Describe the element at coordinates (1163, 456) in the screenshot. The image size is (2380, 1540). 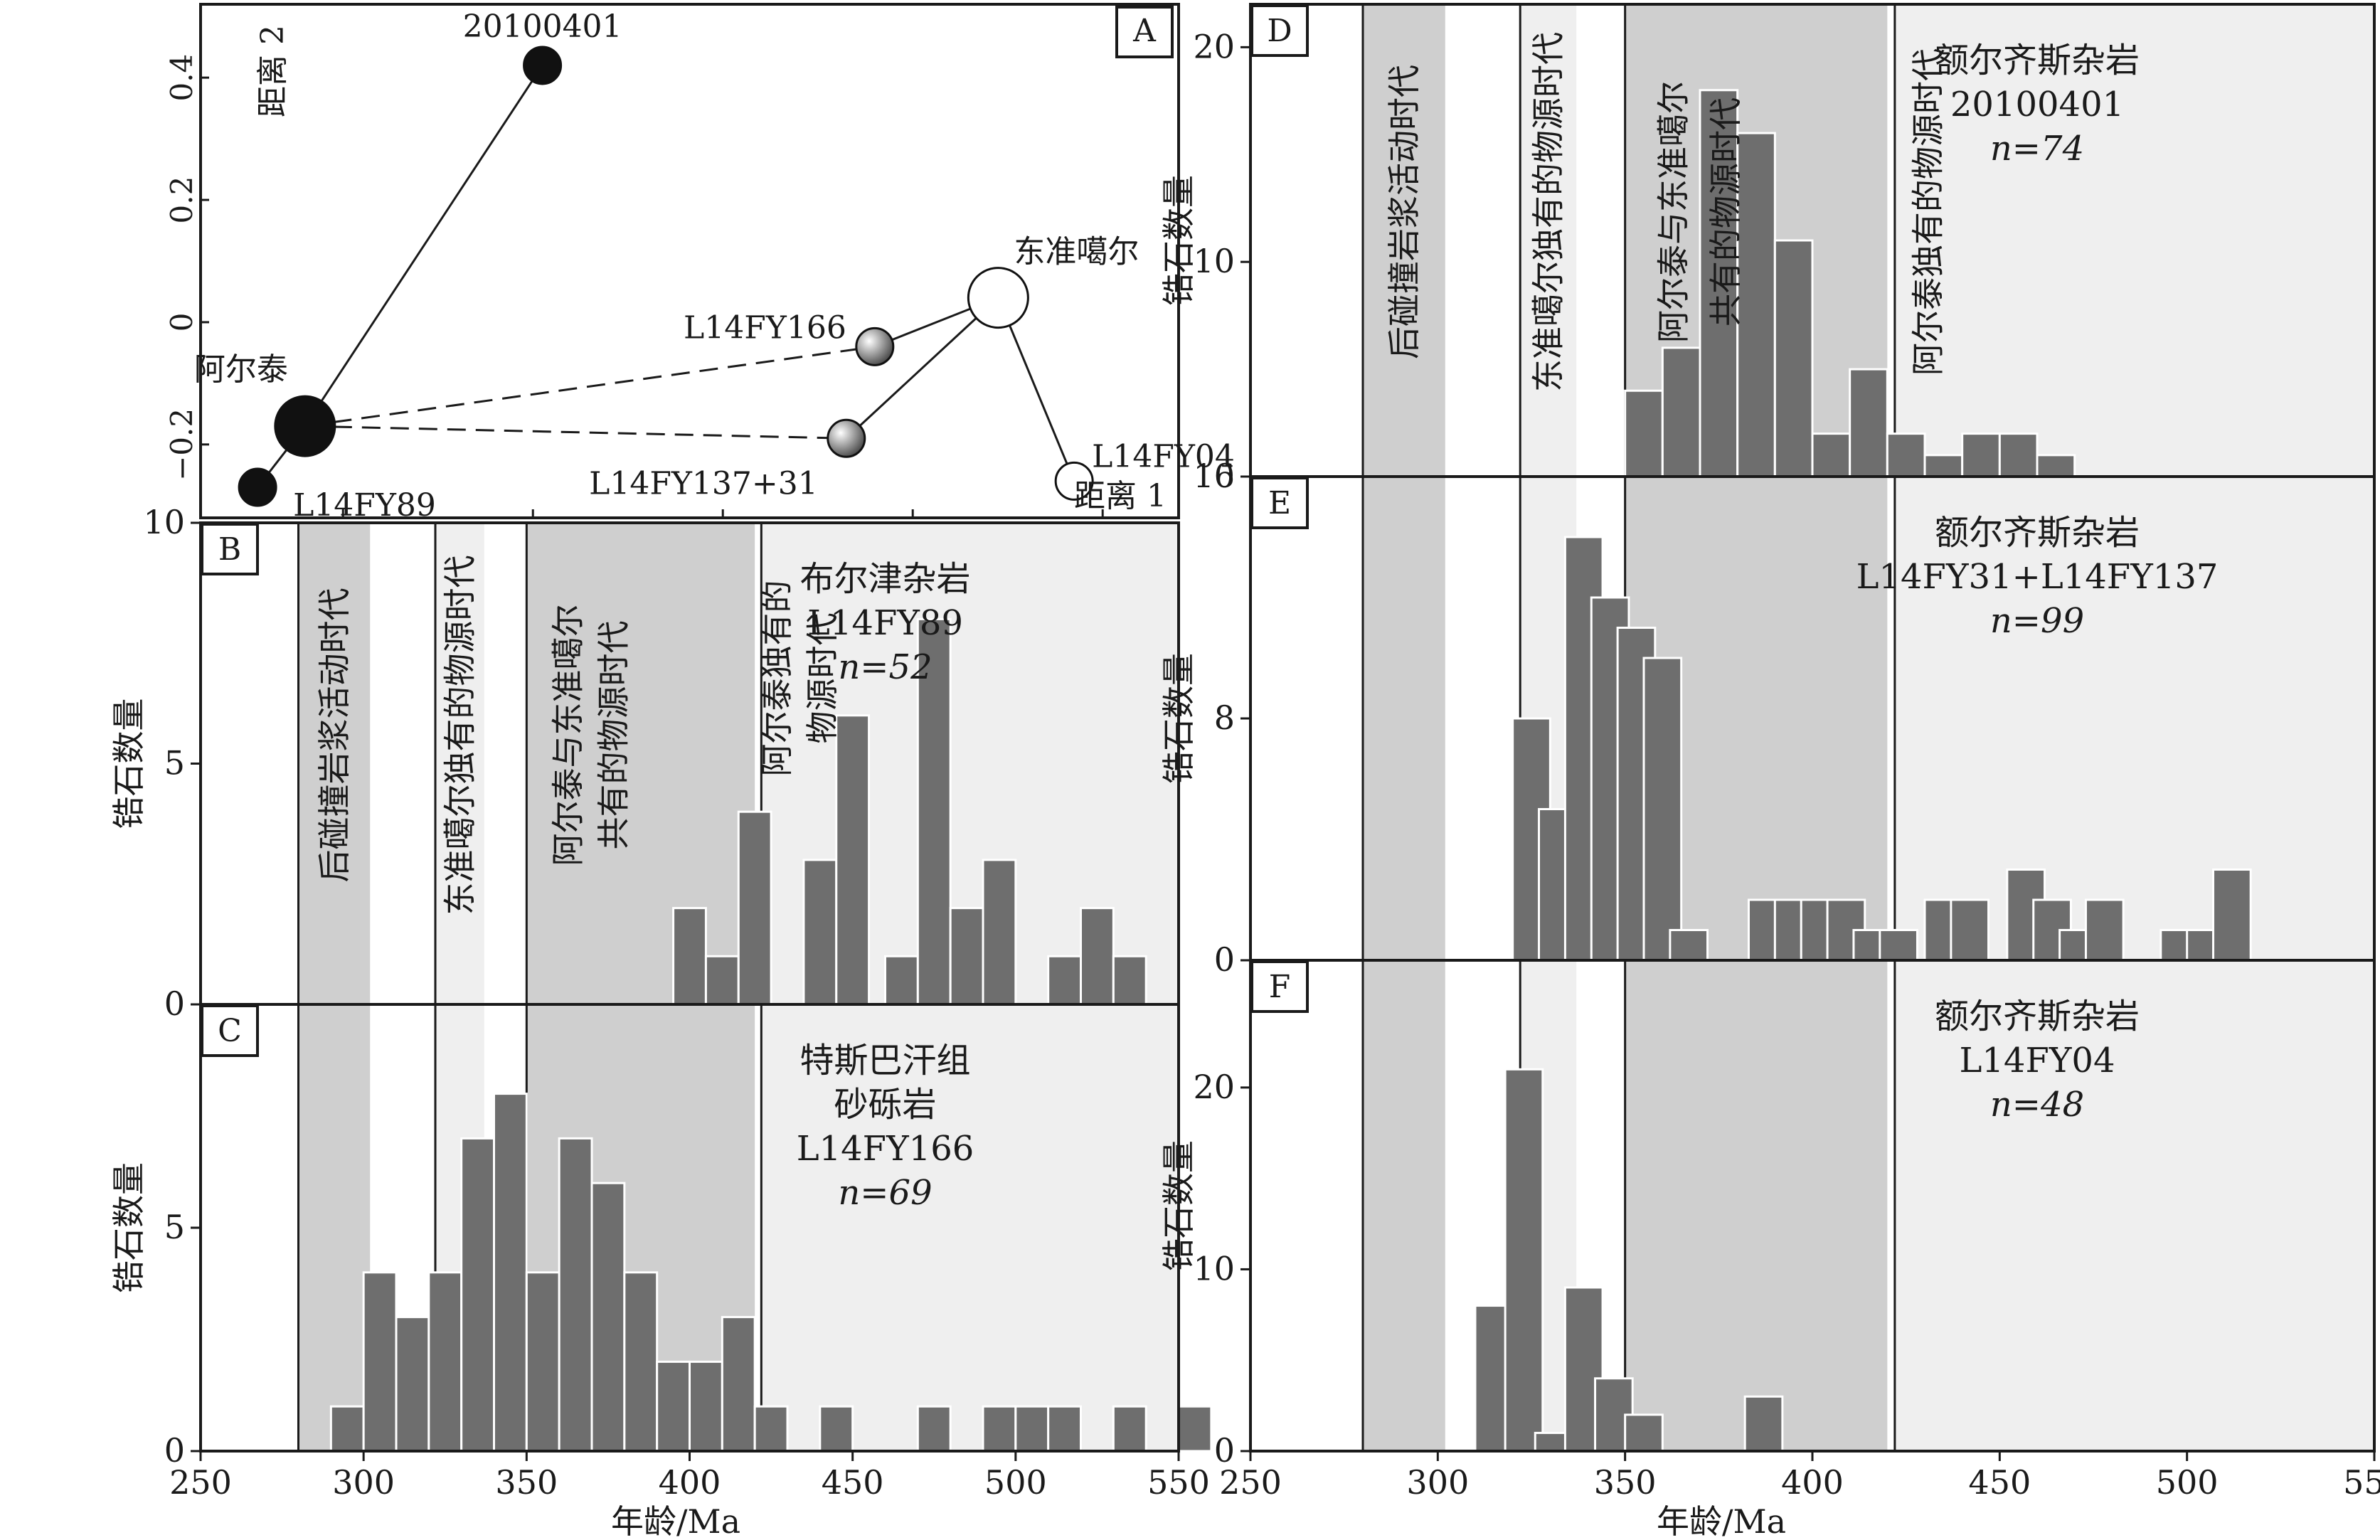
I see `scatter-point-label: L14FY04` at that location.